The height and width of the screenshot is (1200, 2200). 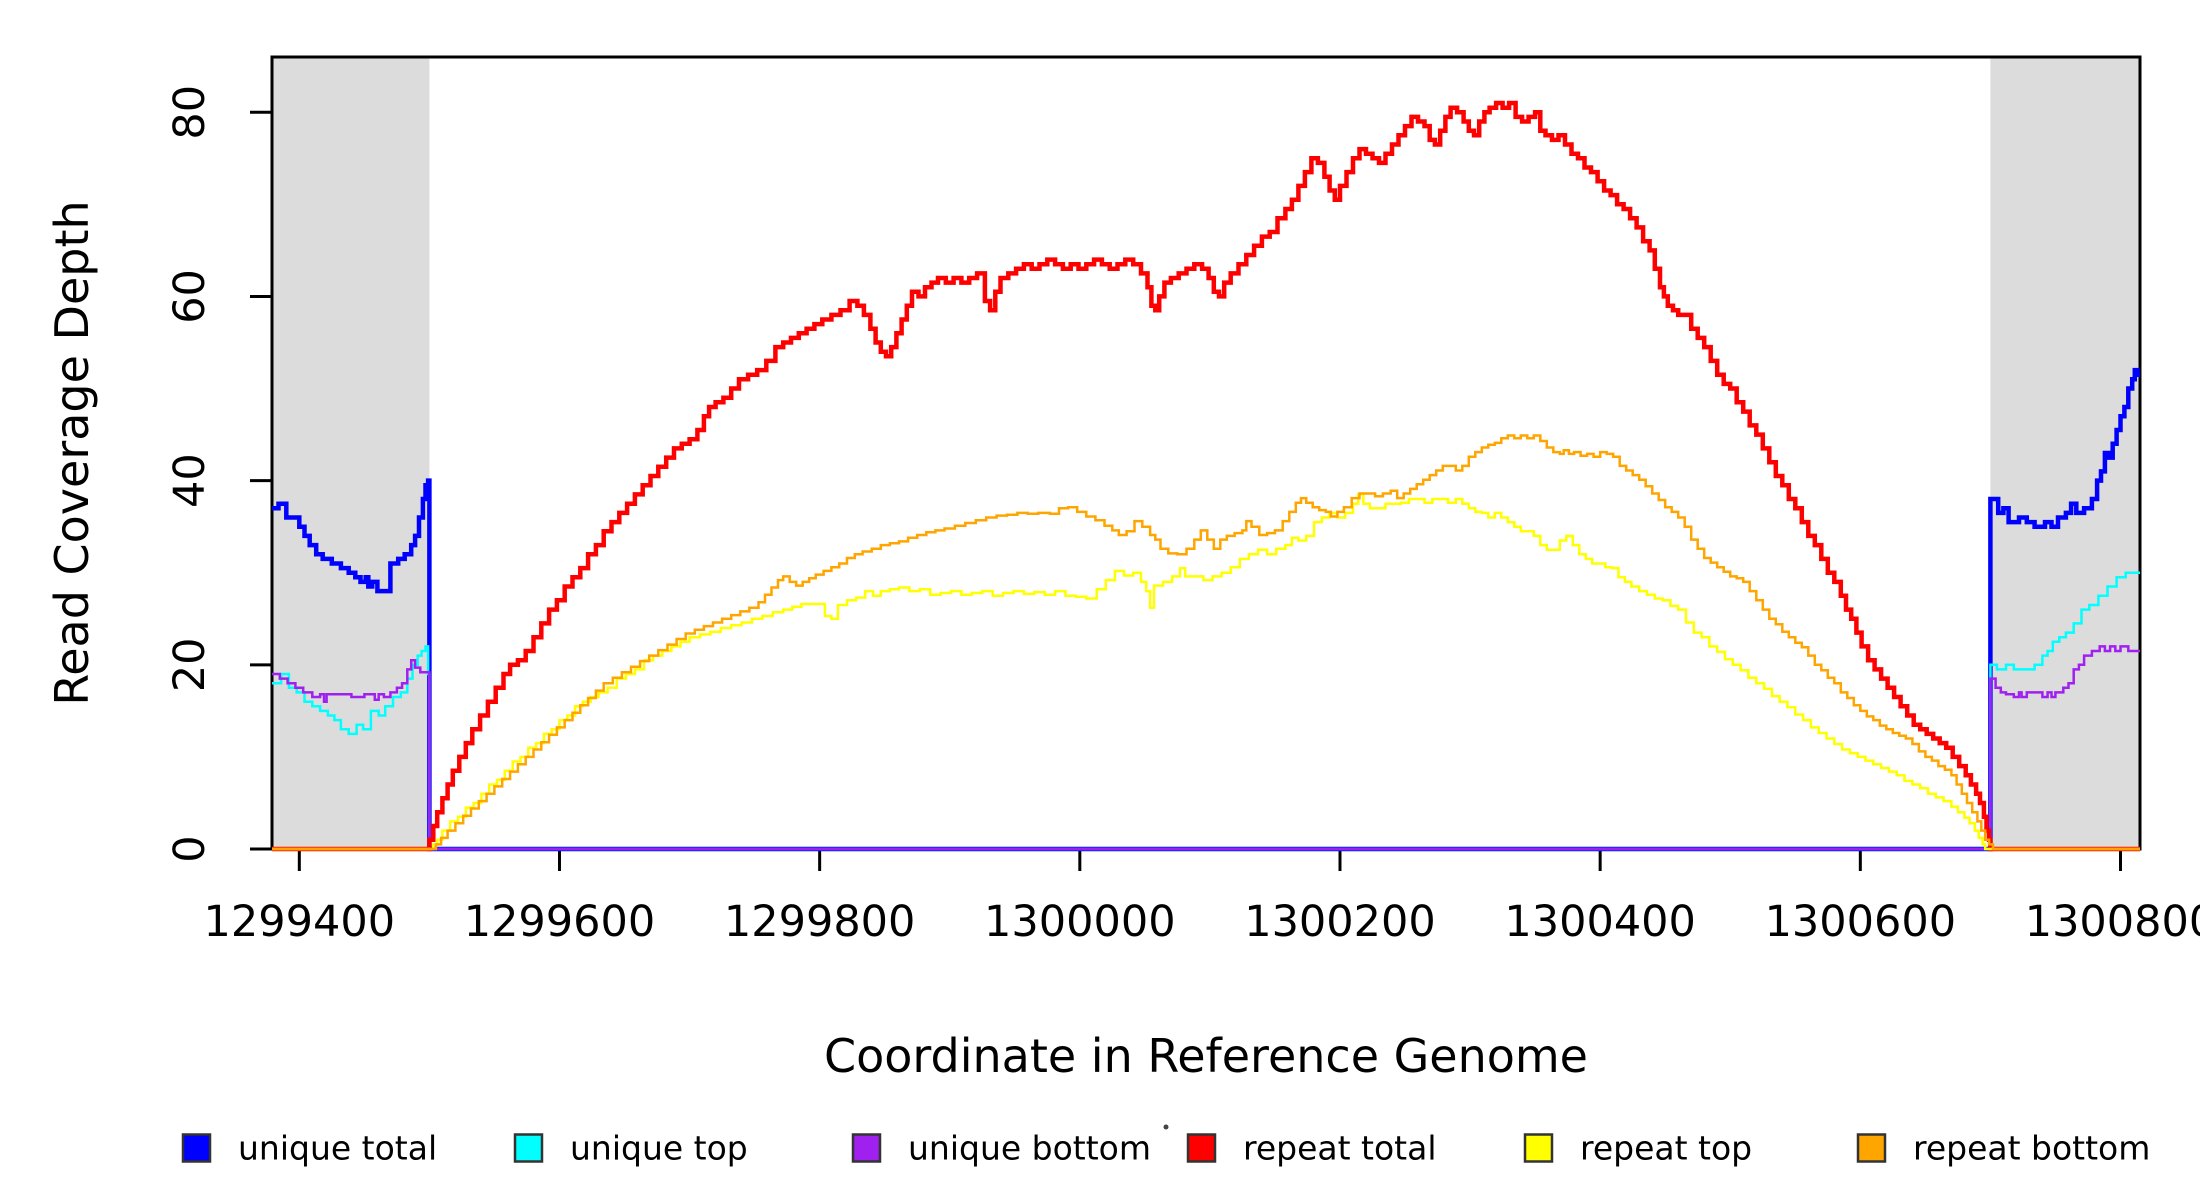 I want to click on legend-swatch-repeat-top, so click(x=1538, y=1148).